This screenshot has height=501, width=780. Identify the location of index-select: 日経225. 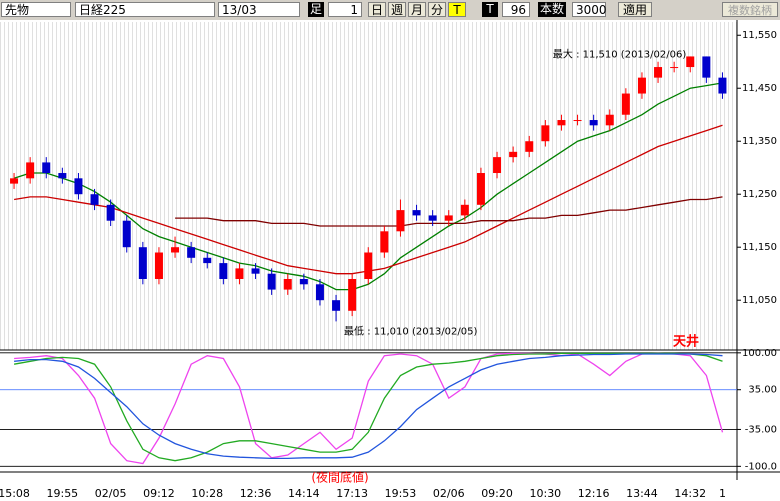
(145, 9).